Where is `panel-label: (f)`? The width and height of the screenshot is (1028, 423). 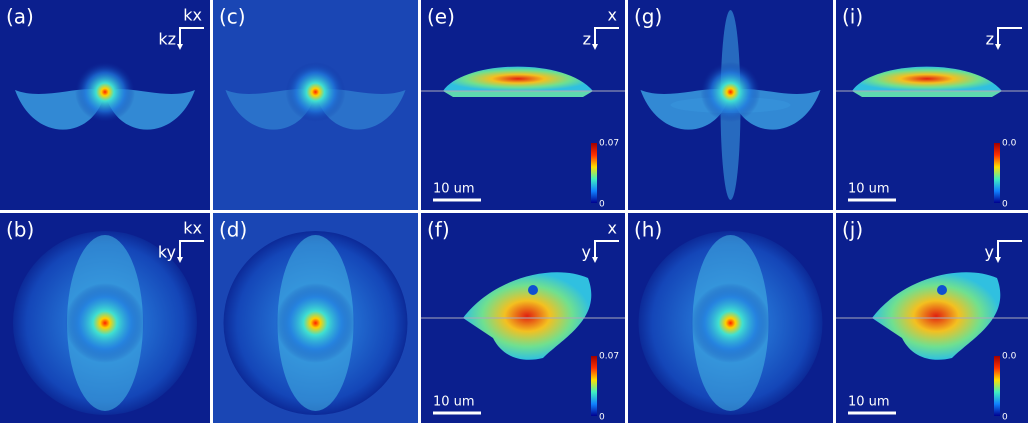
panel-label: (f) is located at coordinates (438, 230).